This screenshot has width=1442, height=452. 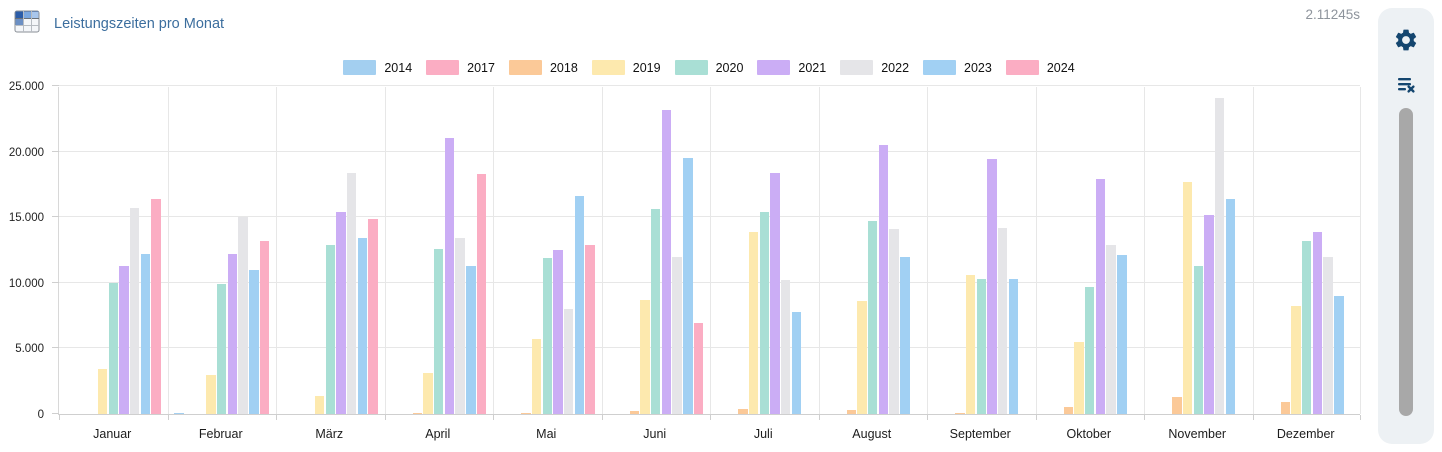 I want to click on y-axis-labels: 0 5.000 10.000 15.000 20.000 25.000, so click(x=25, y=251).